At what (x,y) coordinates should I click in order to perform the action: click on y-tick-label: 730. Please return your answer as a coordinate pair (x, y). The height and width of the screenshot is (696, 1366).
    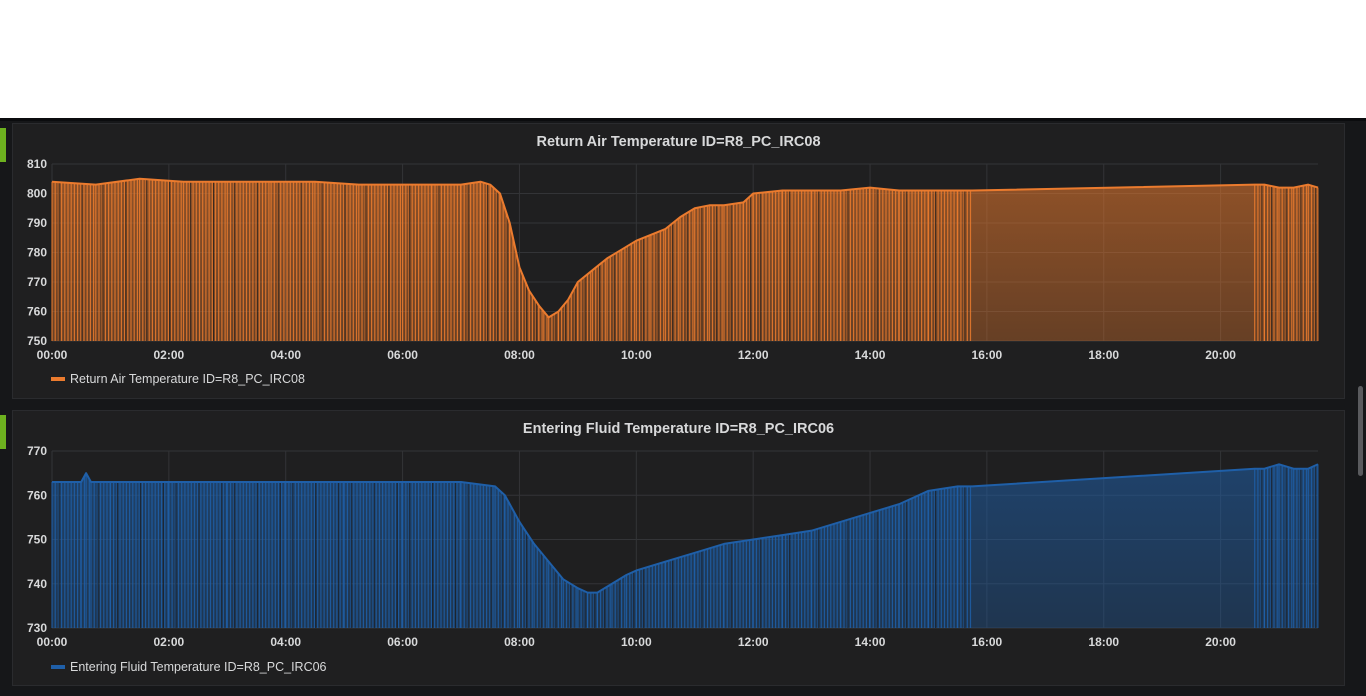
    Looking at the image, I should click on (37, 628).